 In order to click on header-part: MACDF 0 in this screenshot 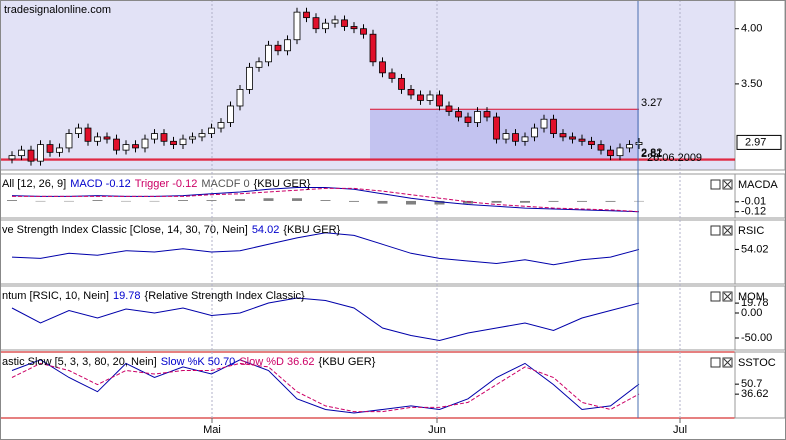, I will do `click(225, 184)`.